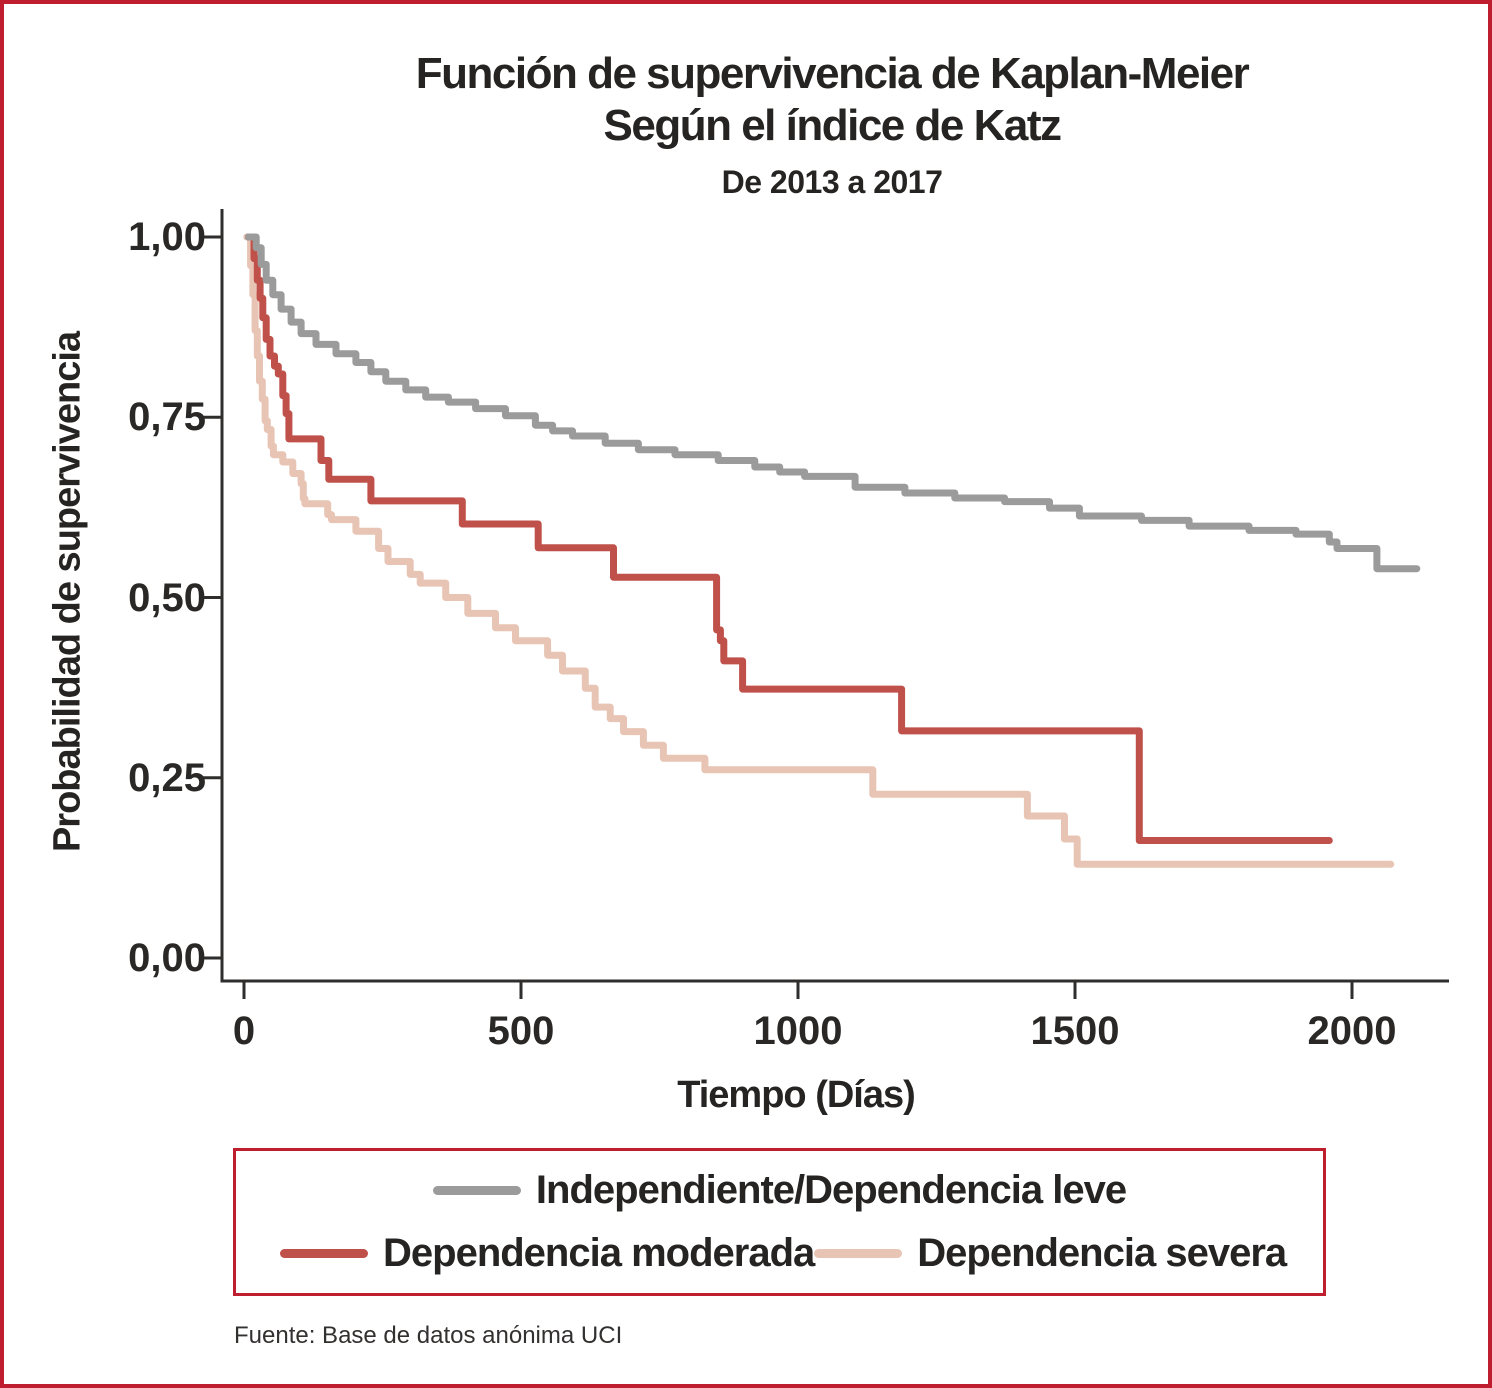  What do you see at coordinates (831, 1190) in the screenshot?
I see `legend-label: Independiente/Dependencia leve` at bounding box center [831, 1190].